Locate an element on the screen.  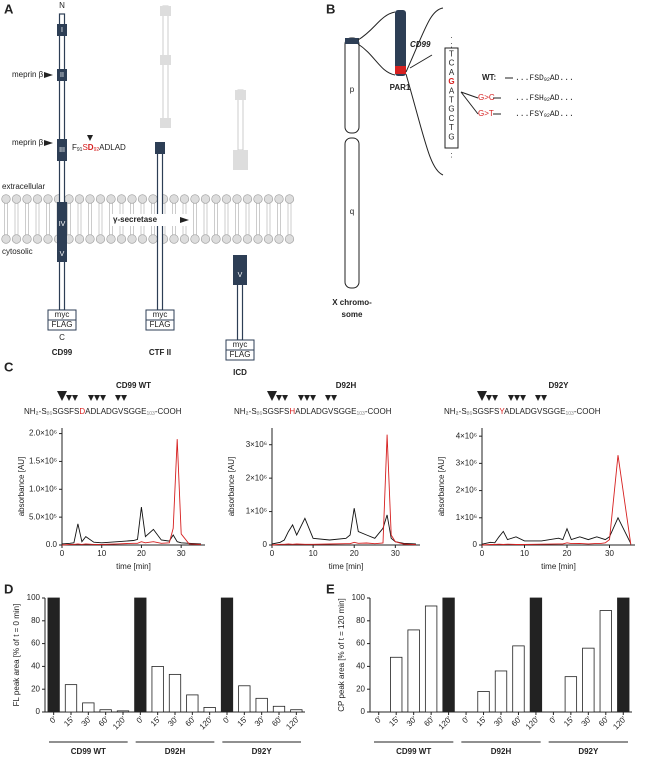
label-bg is located at coordinates (151, 220).